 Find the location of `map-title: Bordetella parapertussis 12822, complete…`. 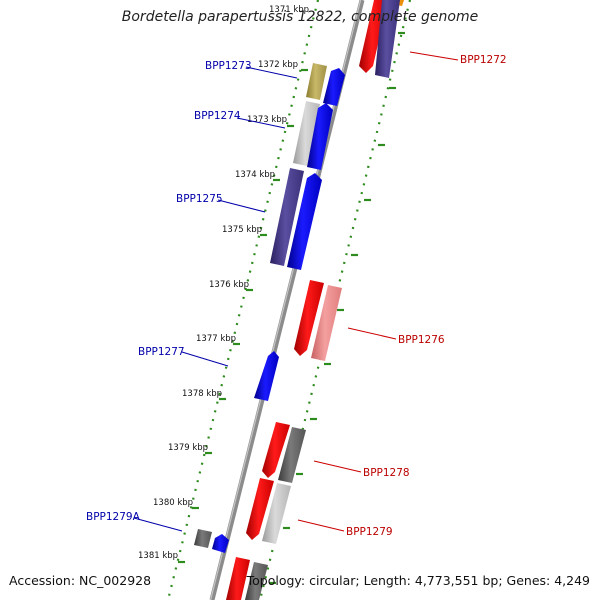

map-title: Bordetella parapertussis 12822, complete… is located at coordinates (300, 17).